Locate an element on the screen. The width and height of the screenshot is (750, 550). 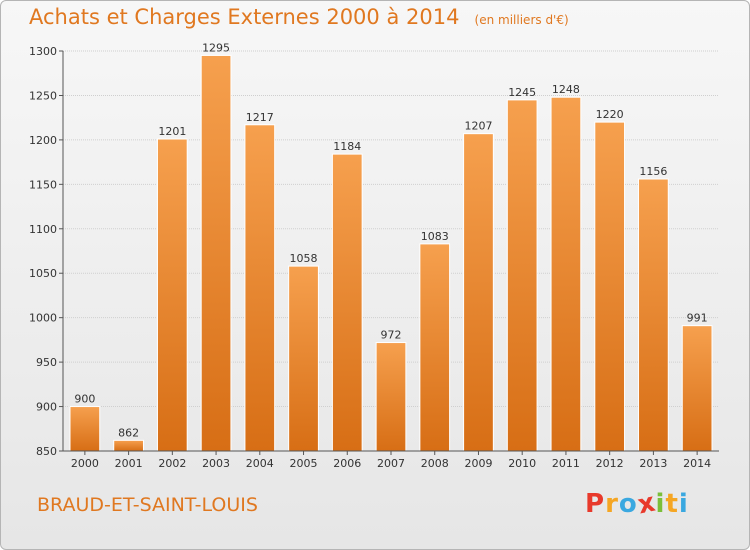
y-tick-label: 900 is located at coordinates (46, 407).